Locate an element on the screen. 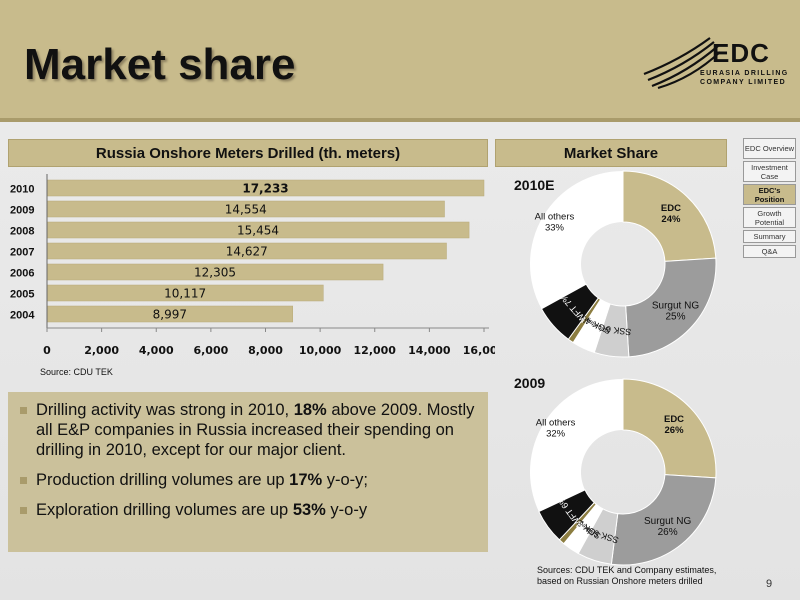 The height and width of the screenshot is (600, 800). donut-label-edc-value: 24% is located at coordinates (671, 219).